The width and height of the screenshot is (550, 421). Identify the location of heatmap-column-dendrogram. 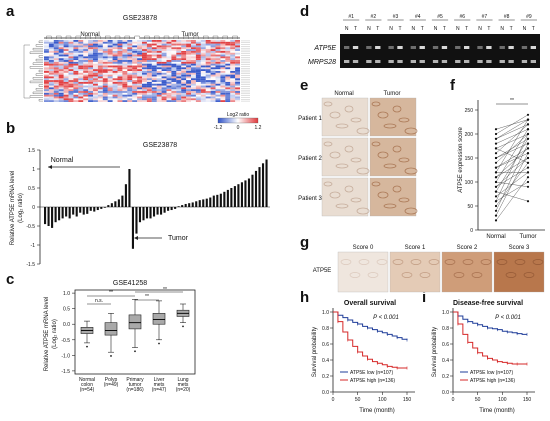
(142, 37).